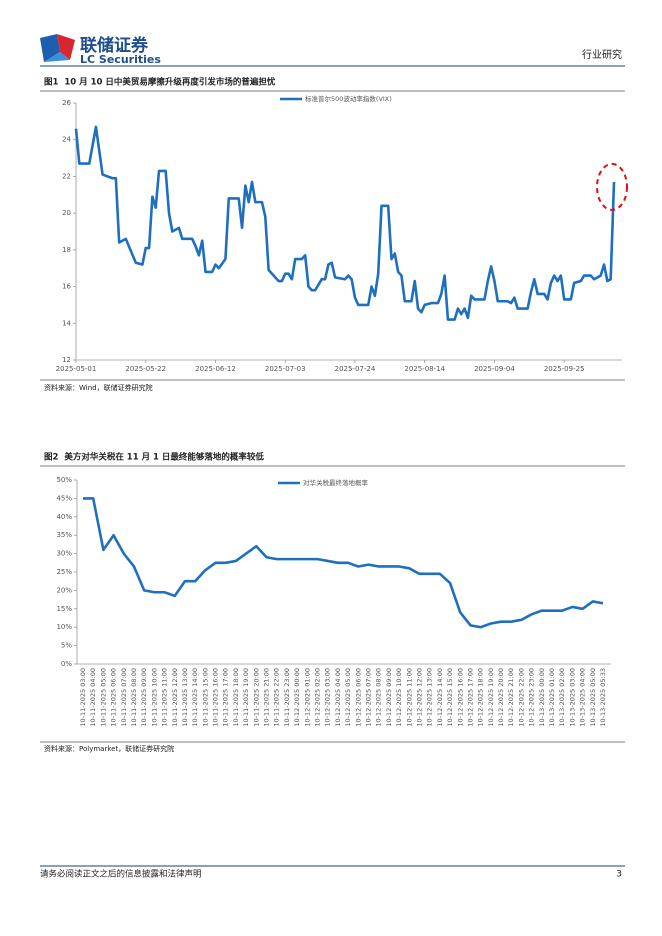 The height and width of the screenshot is (936, 662). What do you see at coordinates (338, 697) in the screenshot?
I see `x-tick-label: 10-12-2025 04:00` at bounding box center [338, 697].